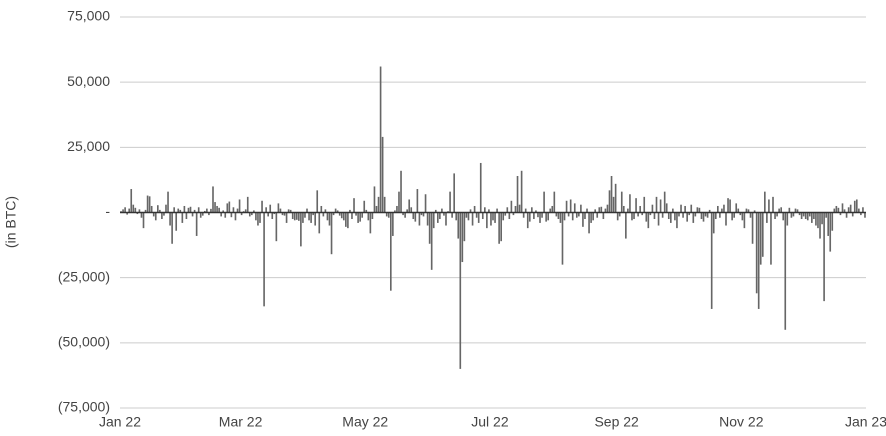  Describe the element at coordinates (865, 422) in the screenshot. I see `x-tick-label: Jan 23` at that location.